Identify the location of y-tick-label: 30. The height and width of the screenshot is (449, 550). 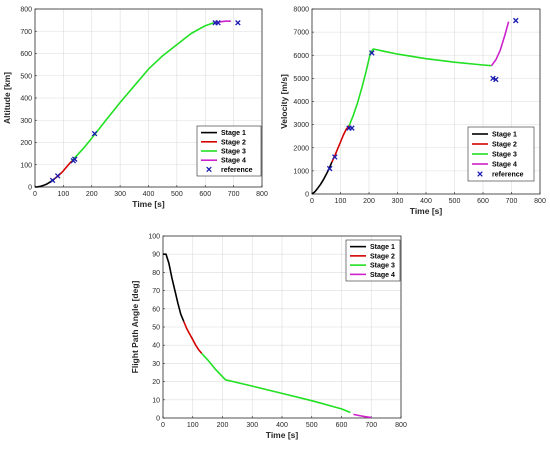
(156, 364).